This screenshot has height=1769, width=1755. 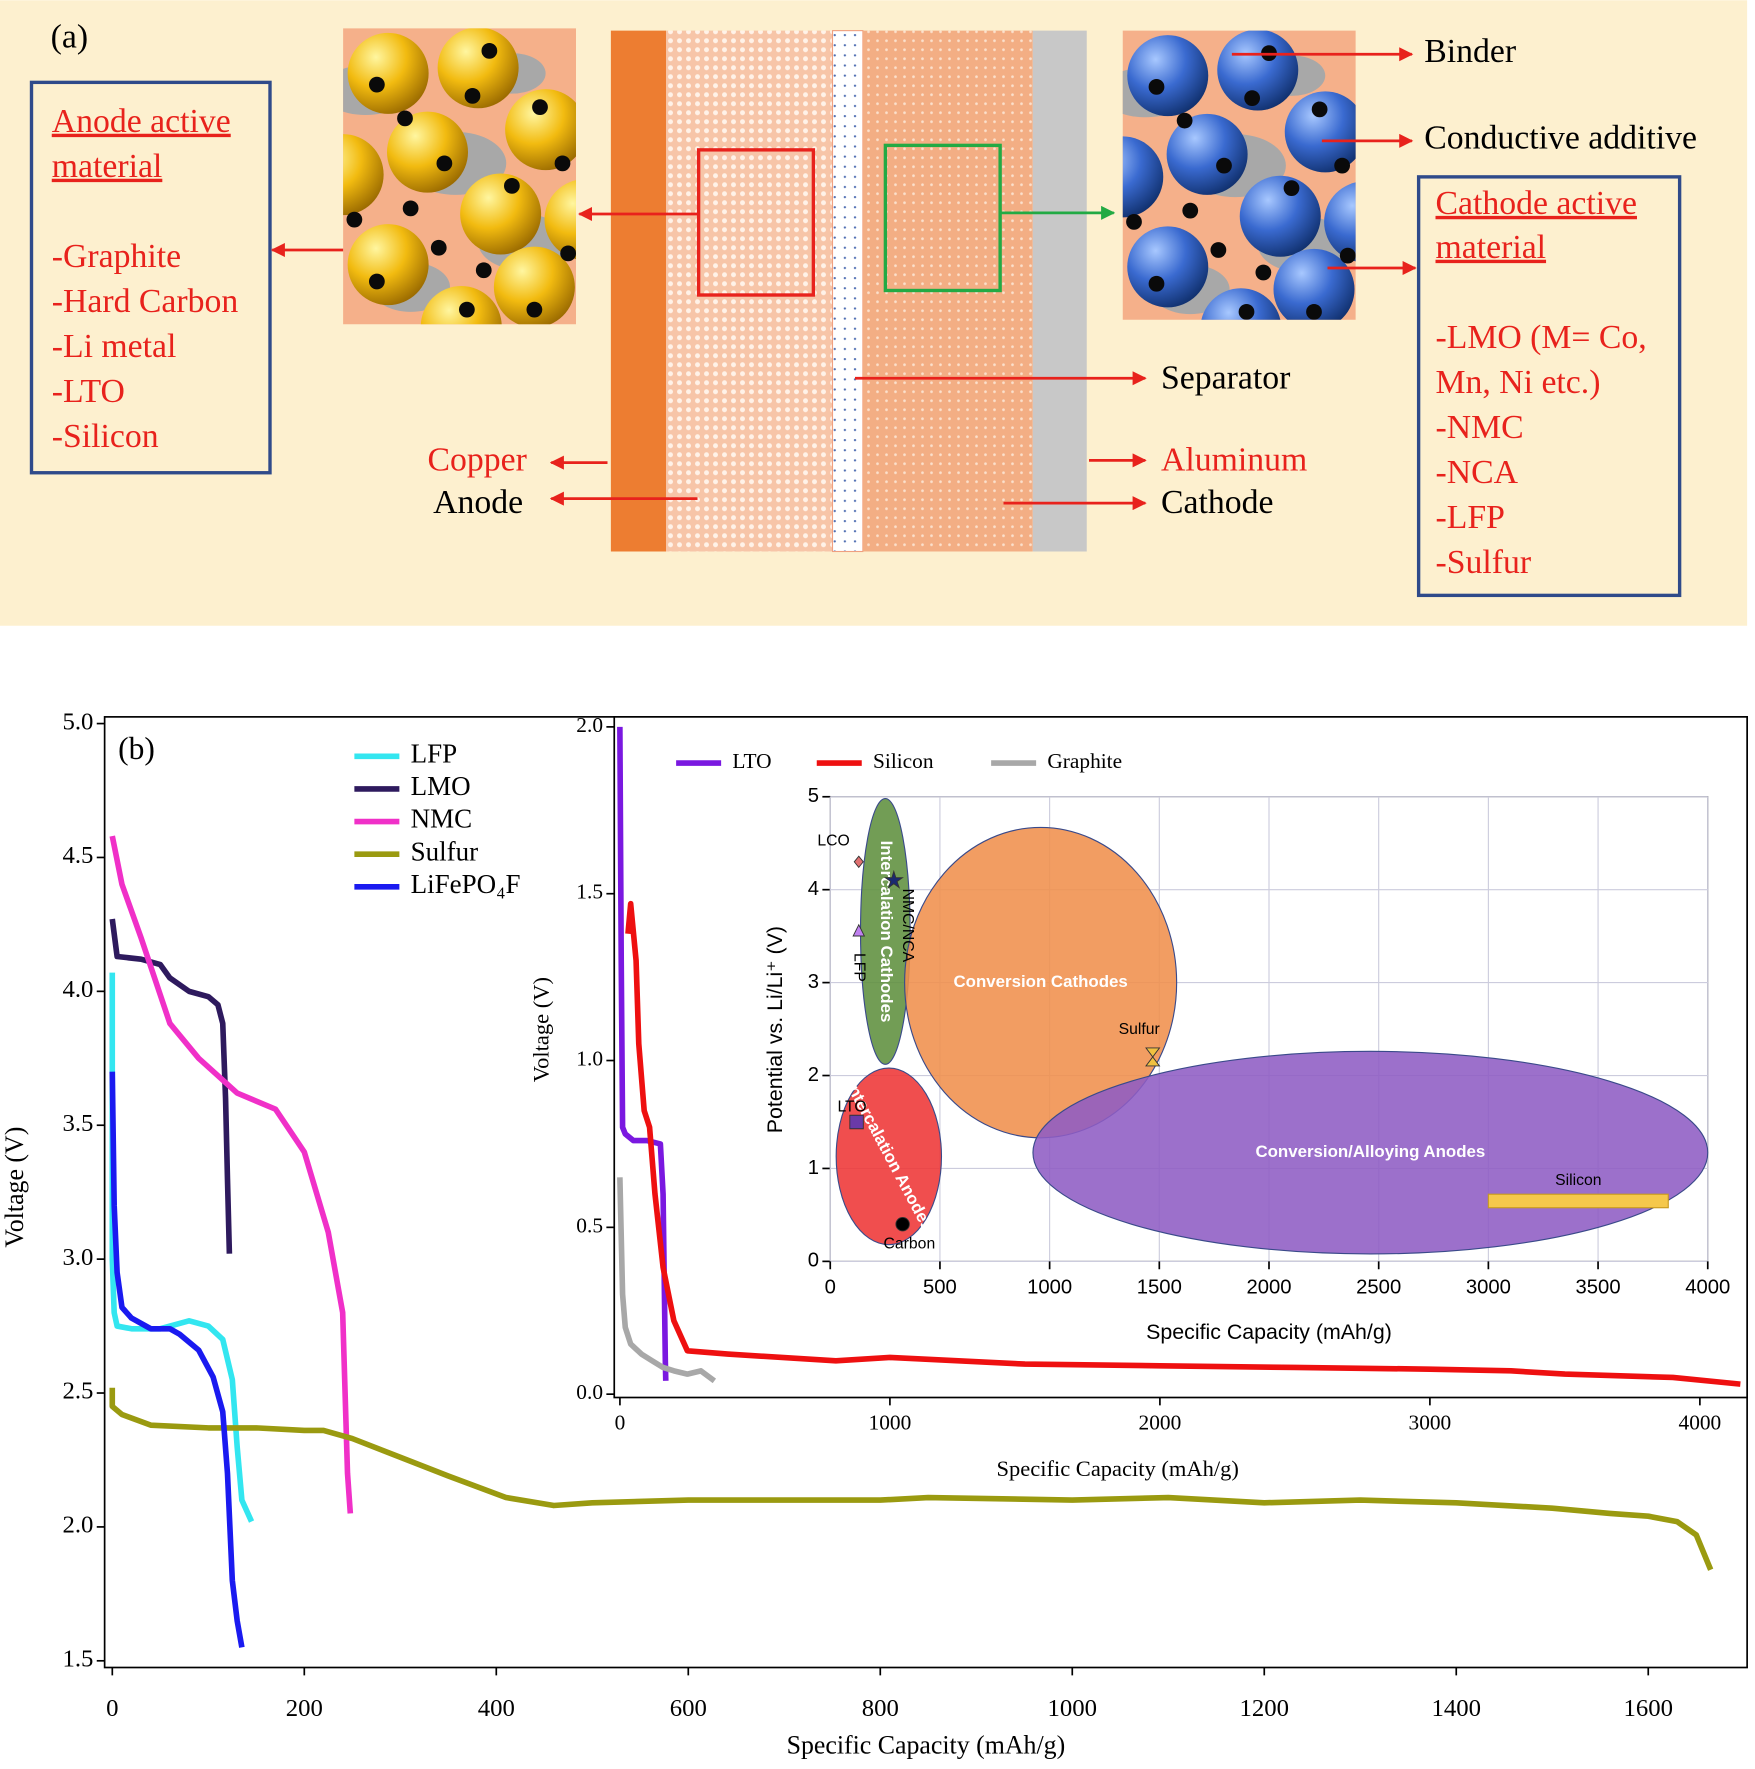 I want to click on x-tick-label: 200, so click(x=304, y=1708).